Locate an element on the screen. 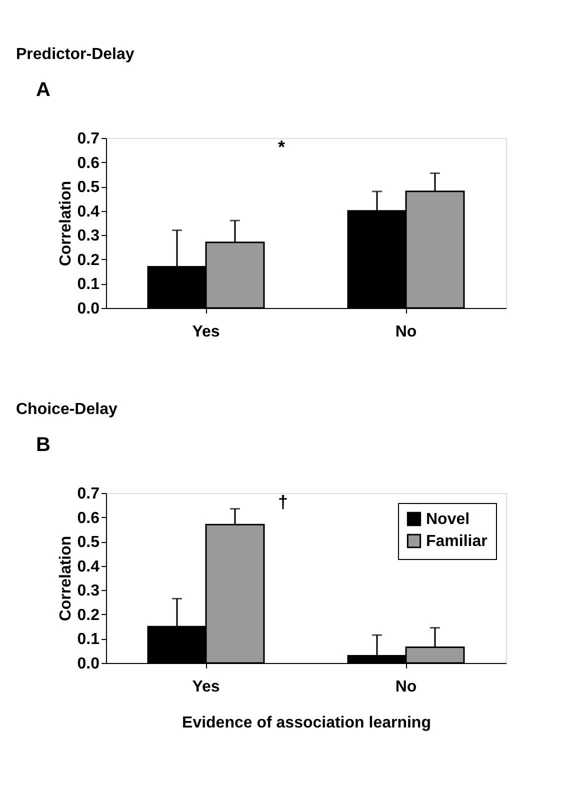 This screenshot has width=584, height=804. legend-label: Familiar is located at coordinates (457, 541).